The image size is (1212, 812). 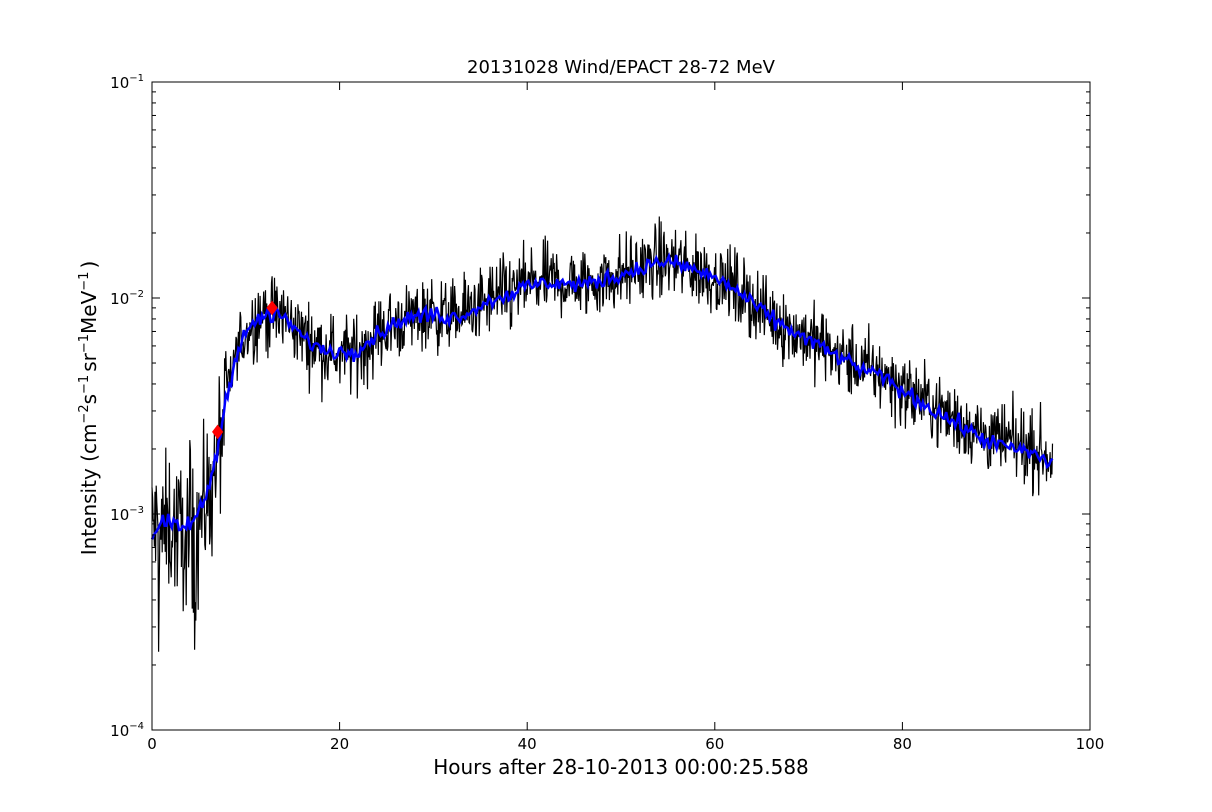 What do you see at coordinates (339, 744) in the screenshot?
I see `x-tick-label: 20` at bounding box center [339, 744].